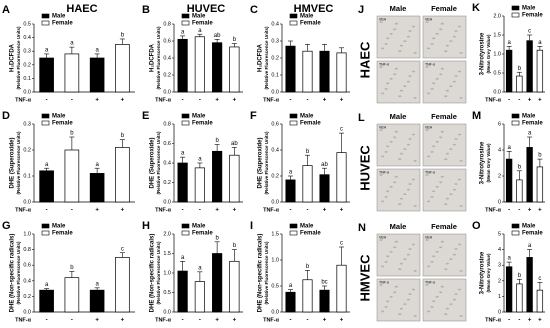 This screenshot has height=328, width=550. Describe the element at coordinates (13, 57) in the screenshot. I see `y-axis-label: H₂DCFDA` at that location.